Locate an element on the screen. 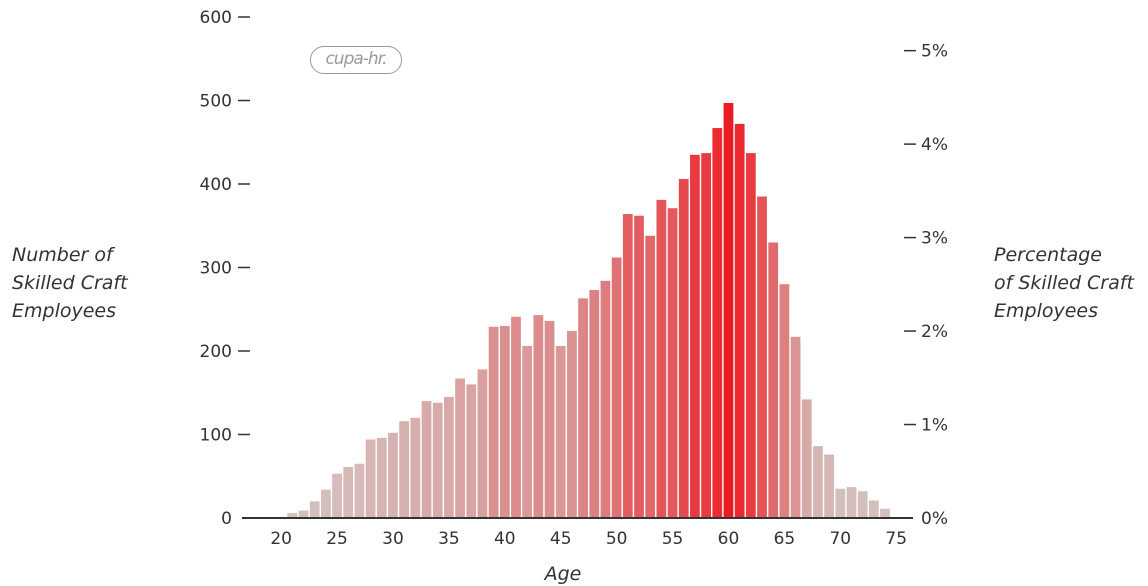 The image size is (1148, 586). x-tick-label: 45 is located at coordinates (561, 539).